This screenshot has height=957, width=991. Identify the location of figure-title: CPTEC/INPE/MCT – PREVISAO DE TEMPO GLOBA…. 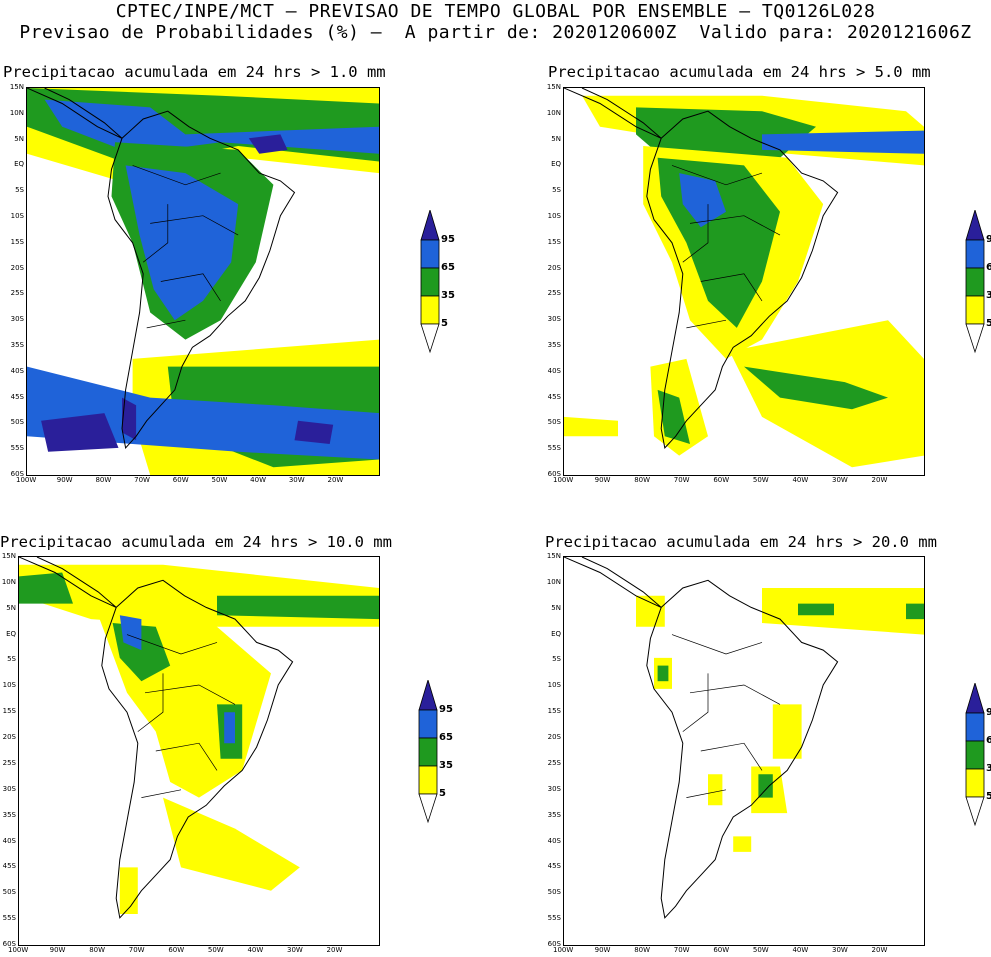
(495, 11).